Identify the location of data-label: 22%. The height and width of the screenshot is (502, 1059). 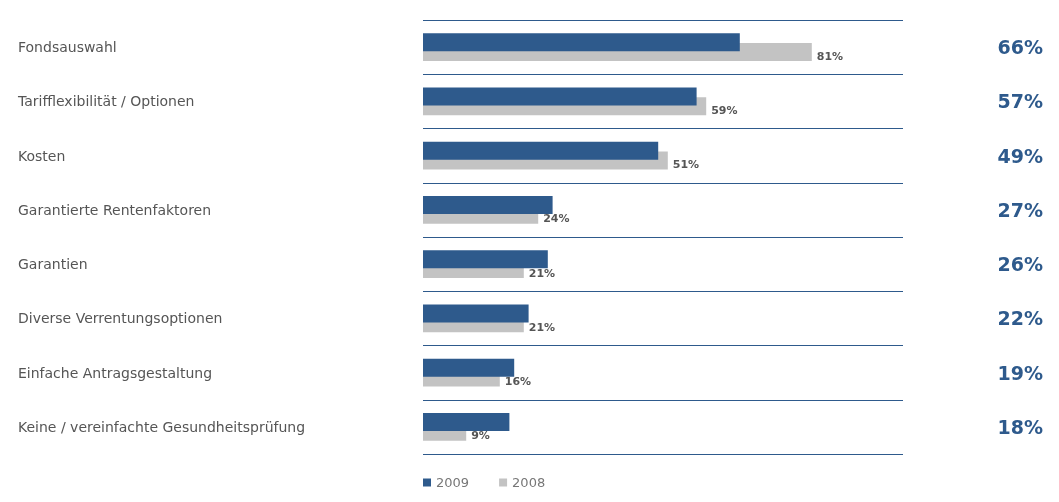
(1020, 318).